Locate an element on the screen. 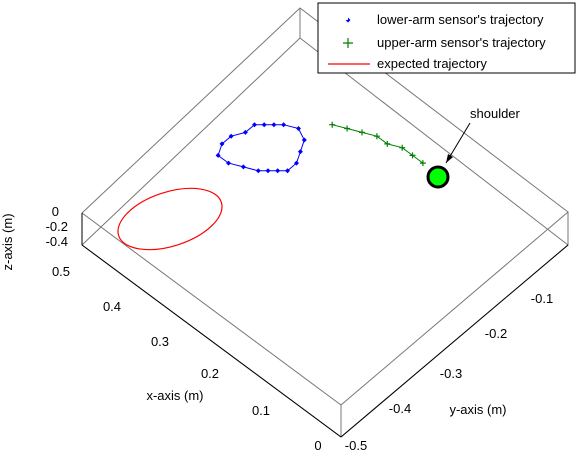  z-tick-label: 0 is located at coordinates (55, 211).